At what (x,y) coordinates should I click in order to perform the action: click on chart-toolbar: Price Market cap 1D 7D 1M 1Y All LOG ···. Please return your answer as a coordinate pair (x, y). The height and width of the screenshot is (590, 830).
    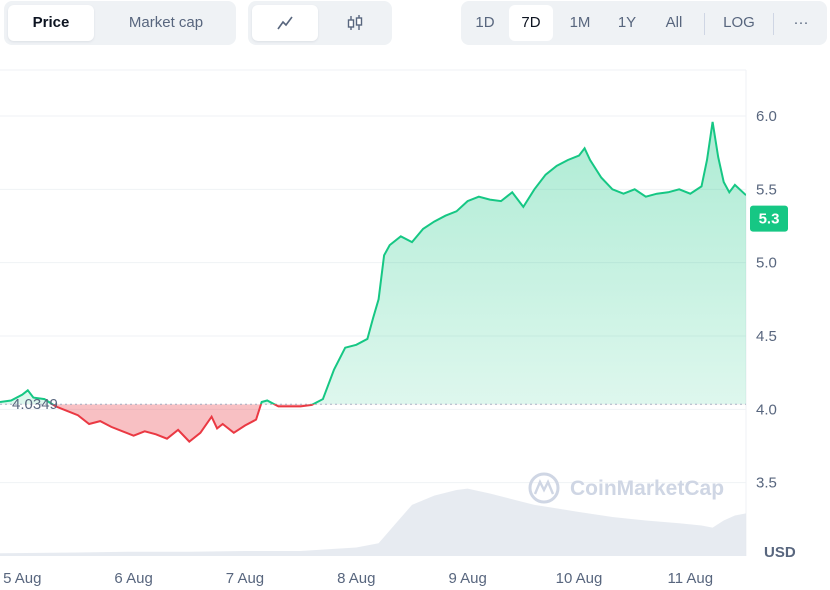
    Looking at the image, I should click on (415, 23).